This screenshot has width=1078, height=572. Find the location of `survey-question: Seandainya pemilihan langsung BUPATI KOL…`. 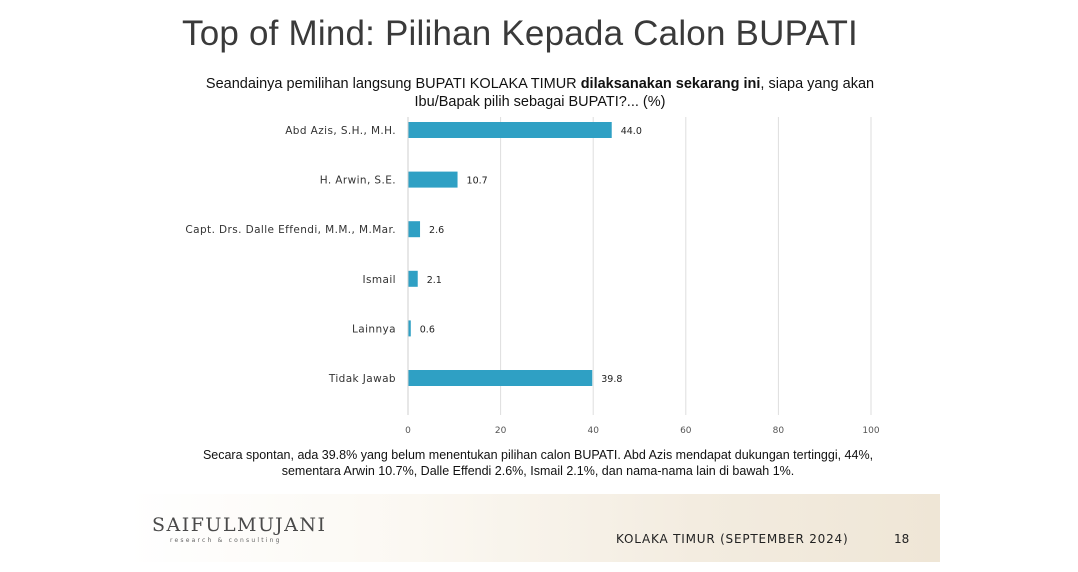

survey-question: Seandainya pemilihan langsung BUPATI KOL… is located at coordinates (540, 93).